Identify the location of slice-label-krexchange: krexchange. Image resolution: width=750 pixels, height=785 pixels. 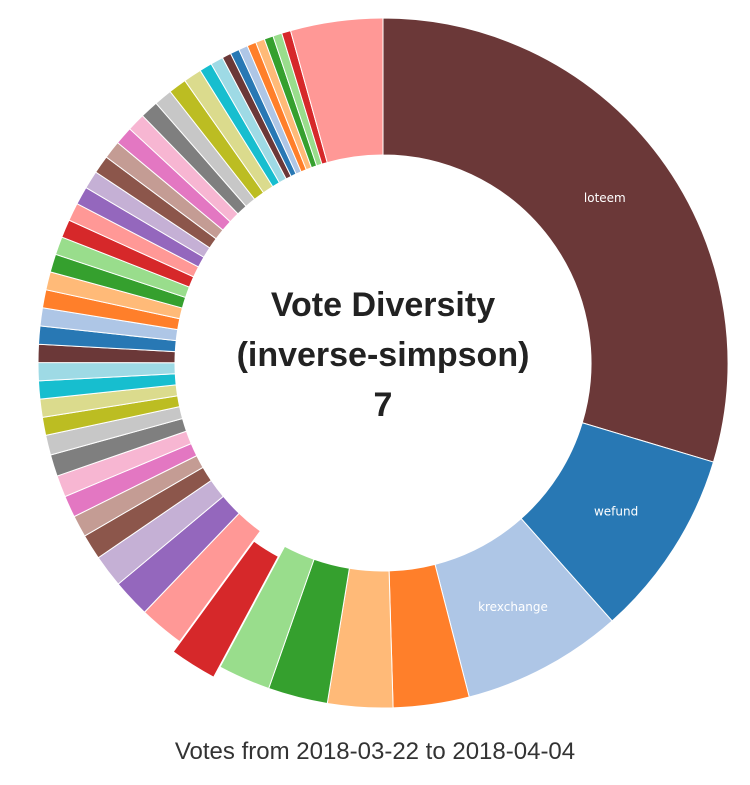
(513, 607).